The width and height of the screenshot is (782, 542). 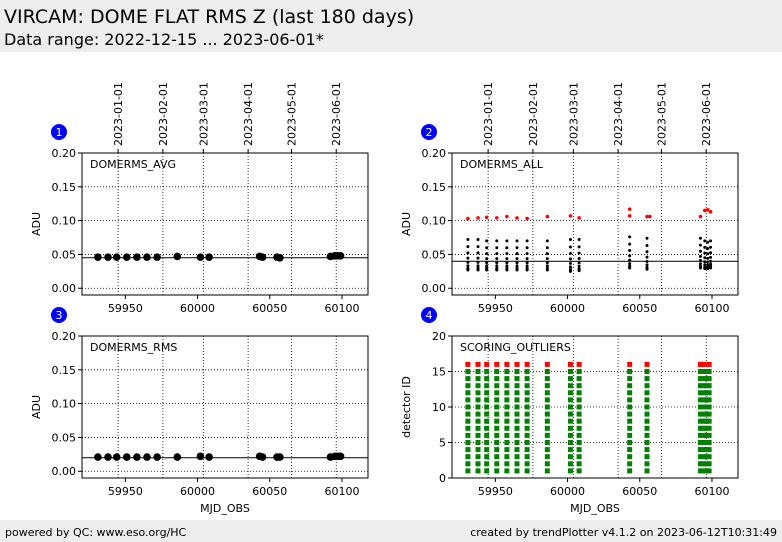 What do you see at coordinates (133, 164) in the screenshot?
I see `panel-label: DOMERMS_AVG` at bounding box center [133, 164].